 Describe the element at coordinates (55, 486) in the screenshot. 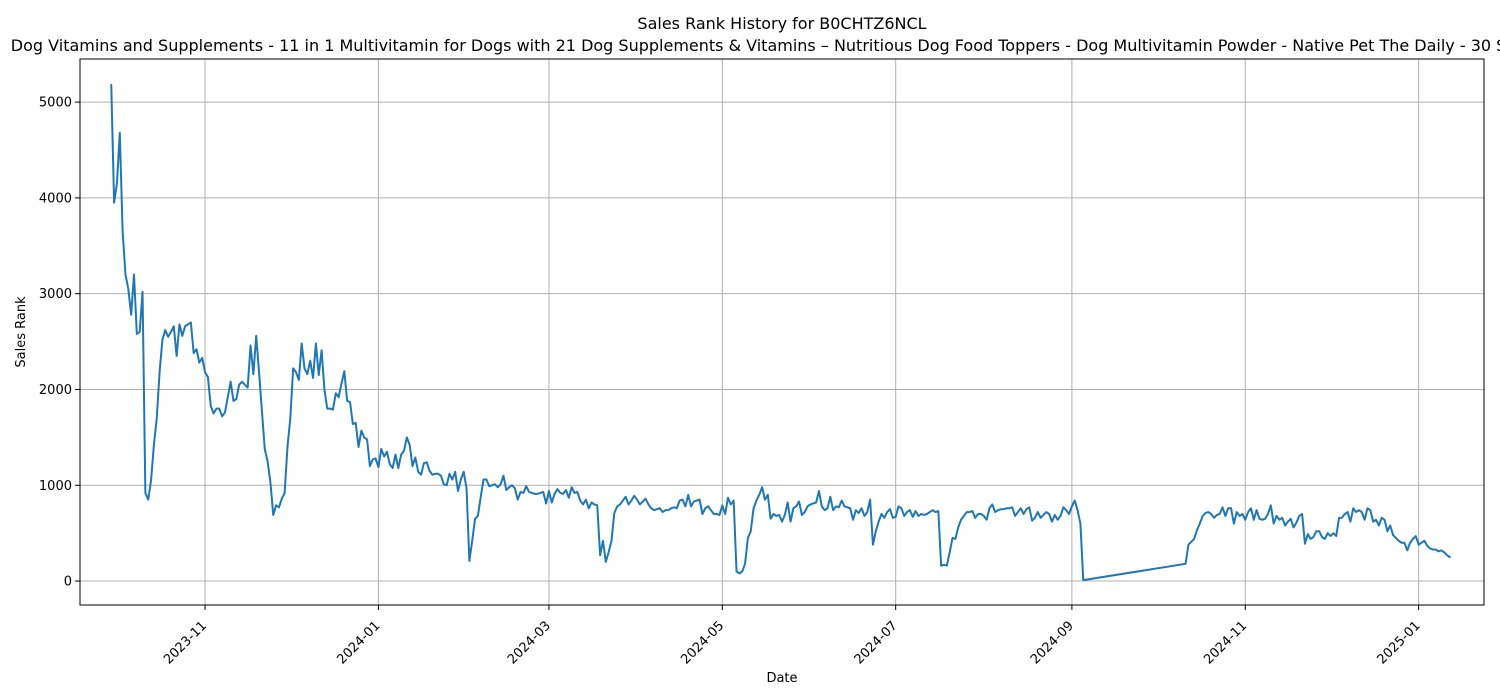

I see `y-tick-label: 1000` at that location.